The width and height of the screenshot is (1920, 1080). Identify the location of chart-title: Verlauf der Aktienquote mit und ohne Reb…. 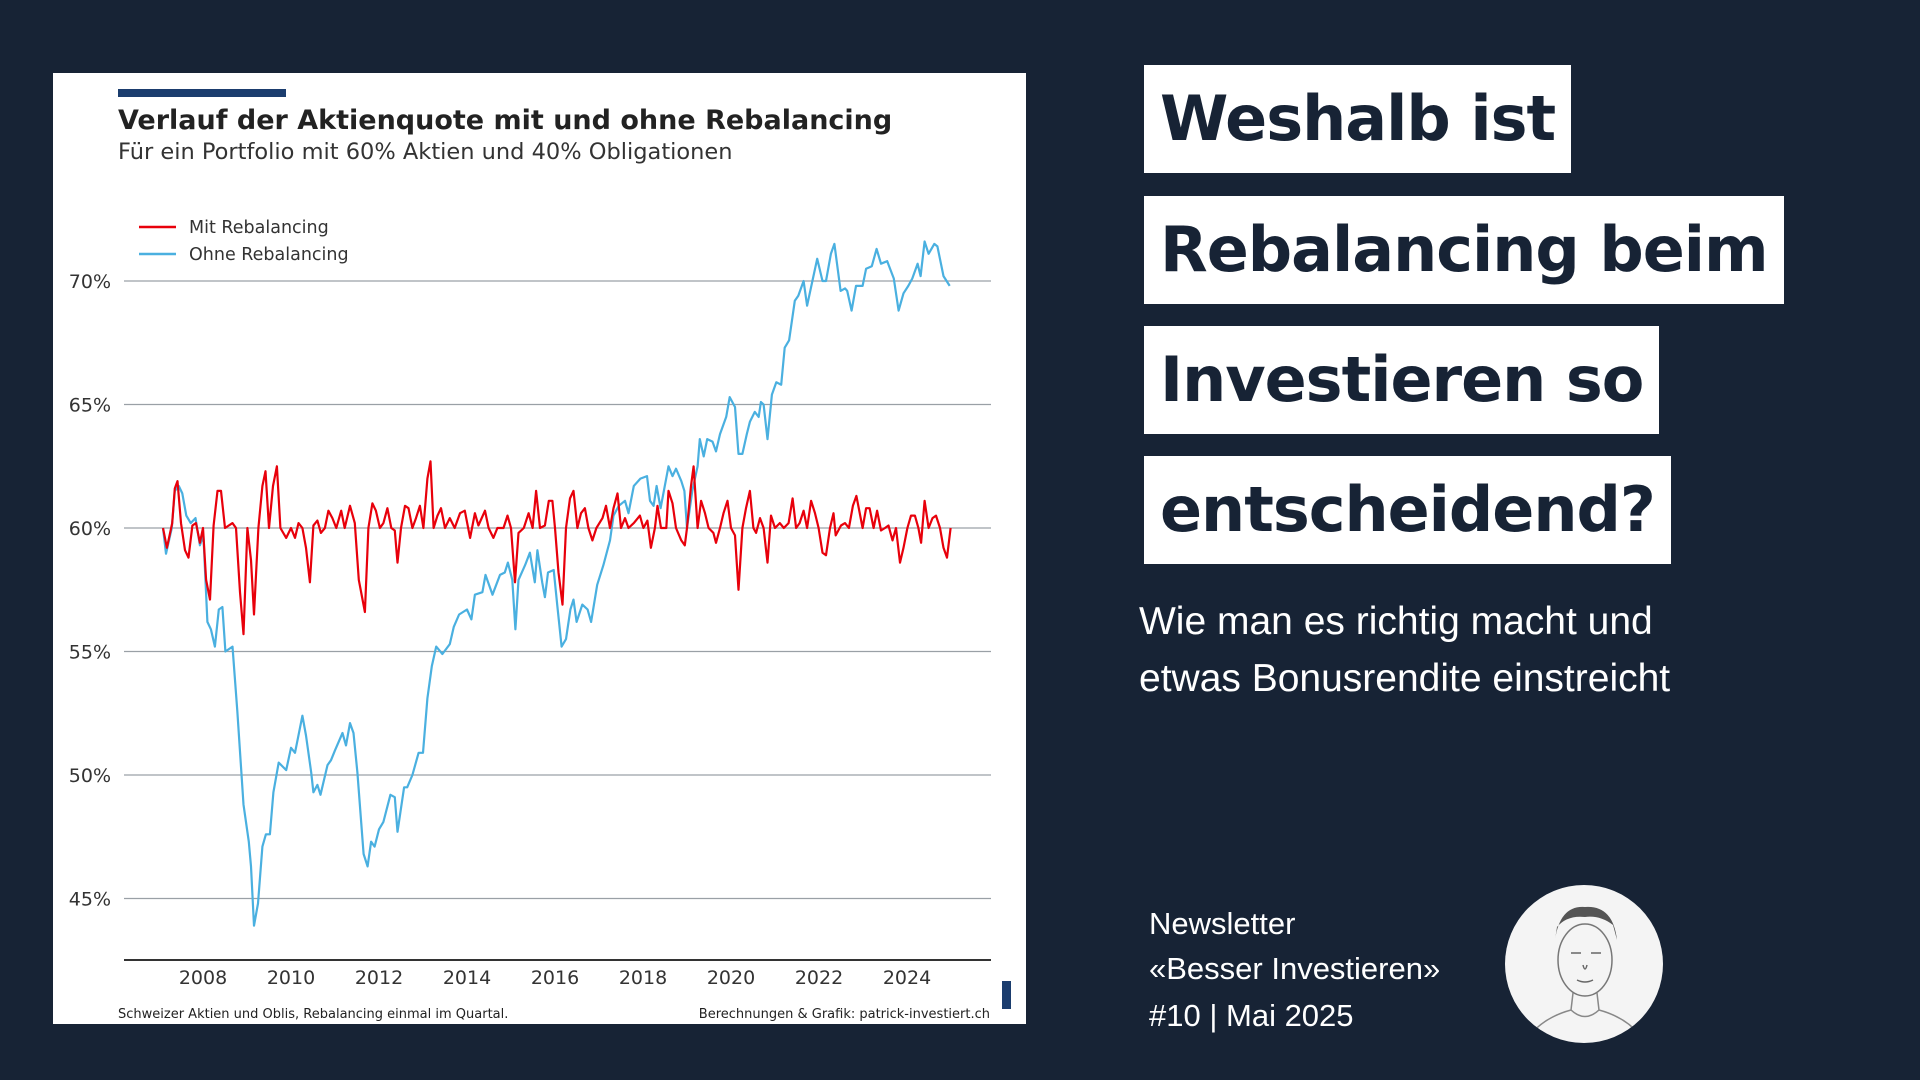
(505, 120).